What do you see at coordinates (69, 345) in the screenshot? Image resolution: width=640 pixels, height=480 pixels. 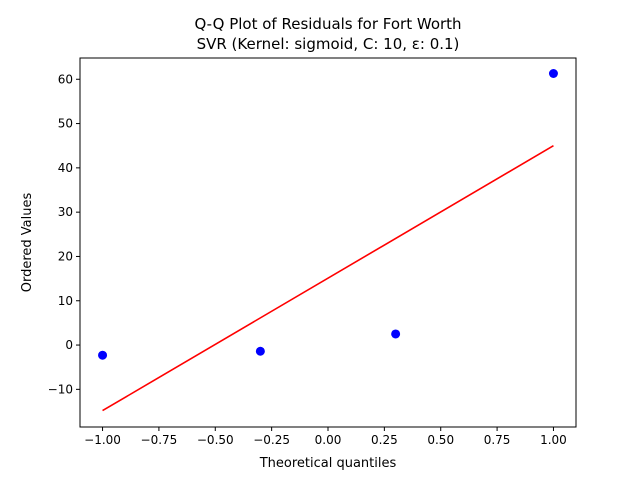 I see `y-tick-label: 0` at bounding box center [69, 345].